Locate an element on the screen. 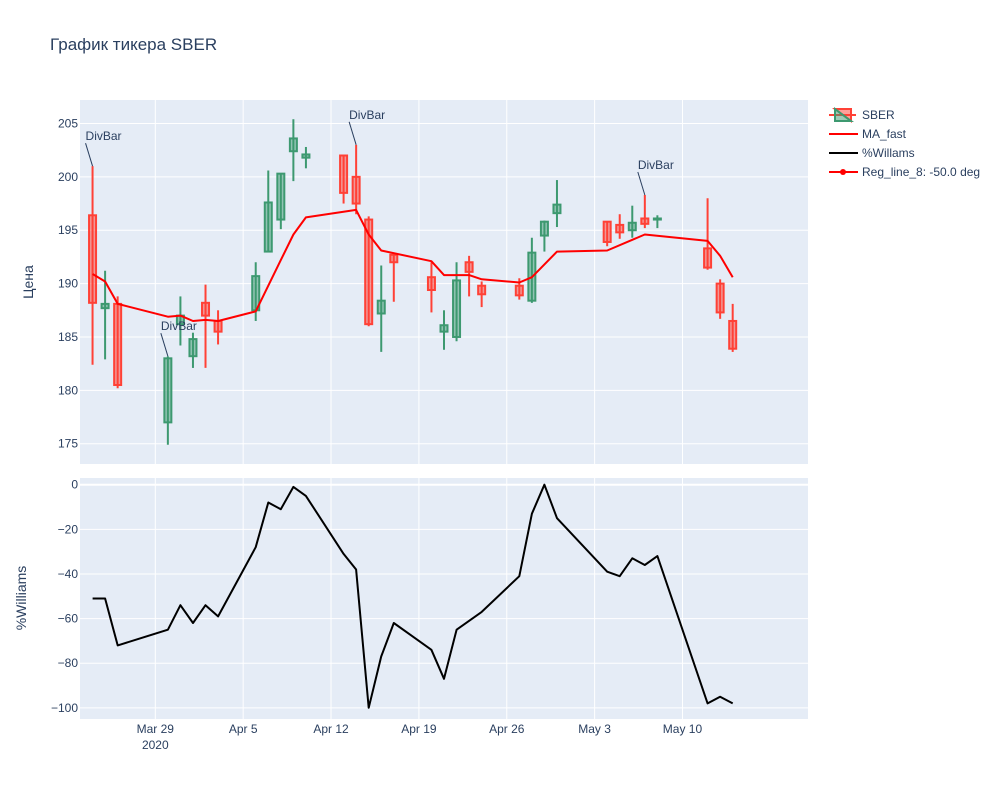  x-tick-label: May 3 is located at coordinates (594, 729).